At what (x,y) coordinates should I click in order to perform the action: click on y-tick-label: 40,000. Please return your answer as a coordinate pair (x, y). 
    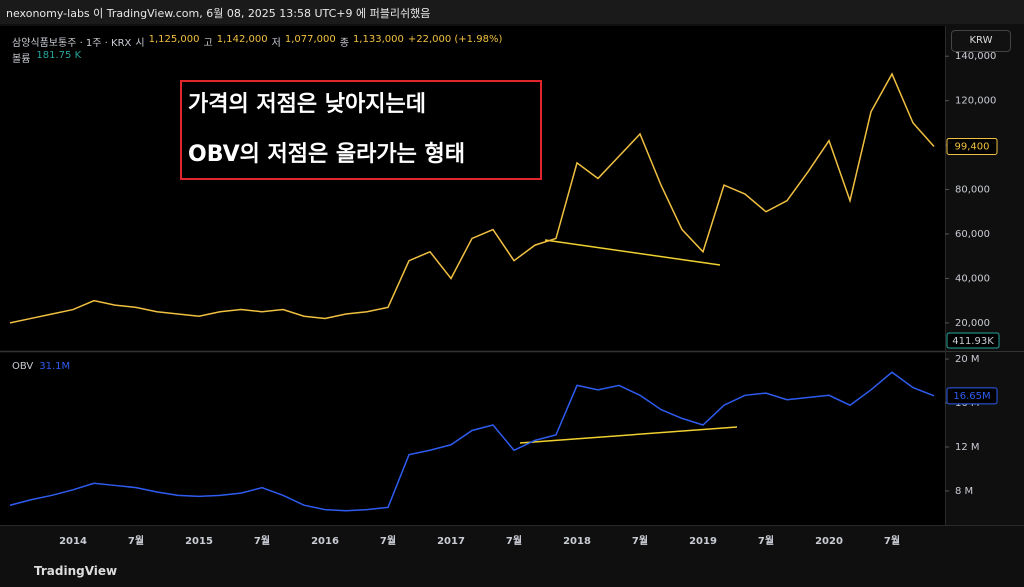
    Looking at the image, I should click on (972, 278).